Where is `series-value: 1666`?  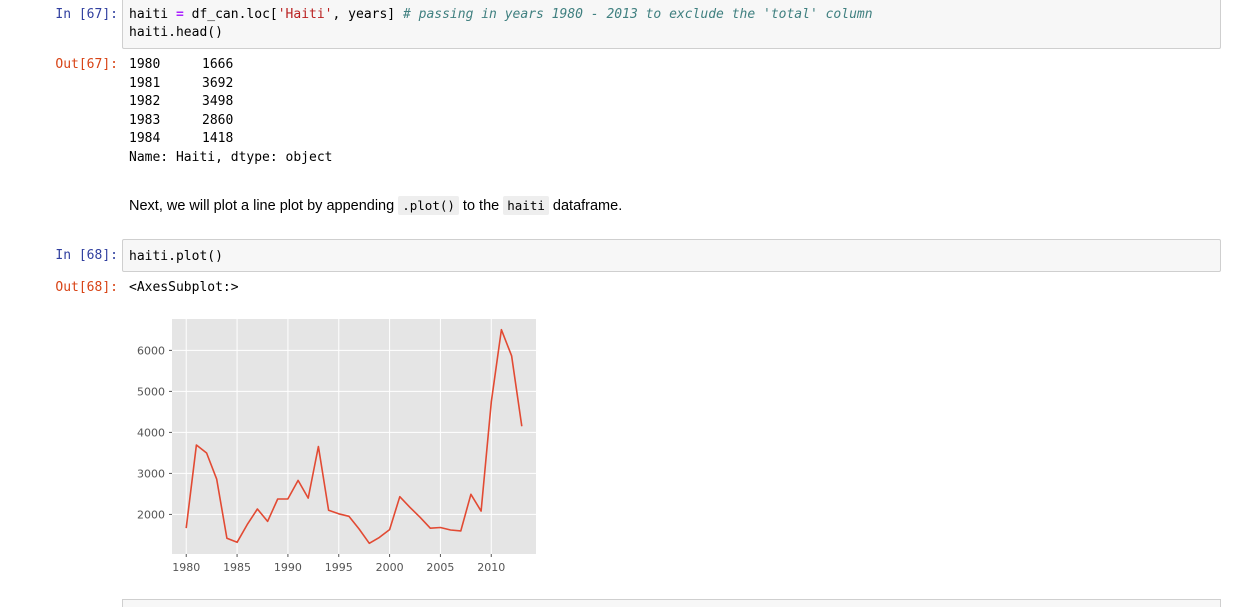
series-value: 1666 is located at coordinates (218, 64).